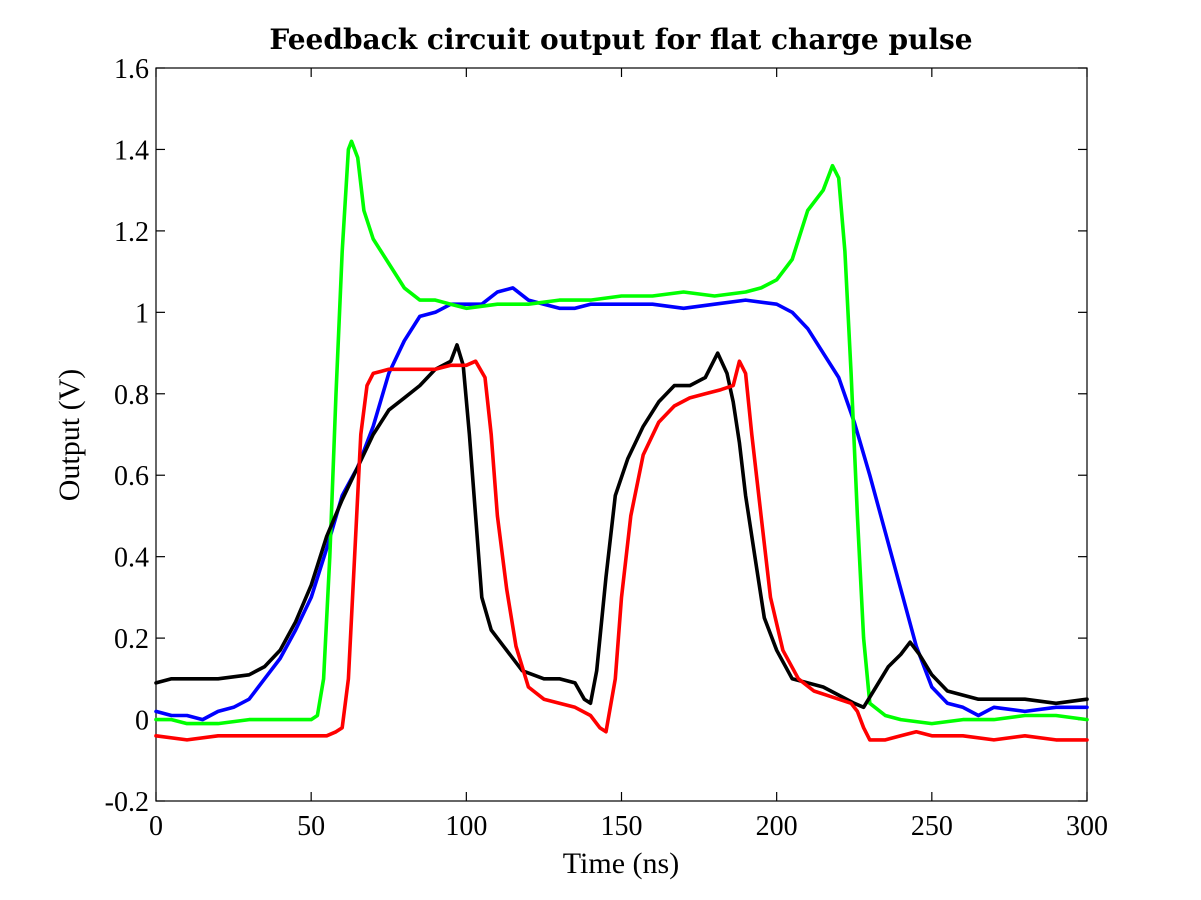  I want to click on x-tick-label: 50, so click(311, 826).